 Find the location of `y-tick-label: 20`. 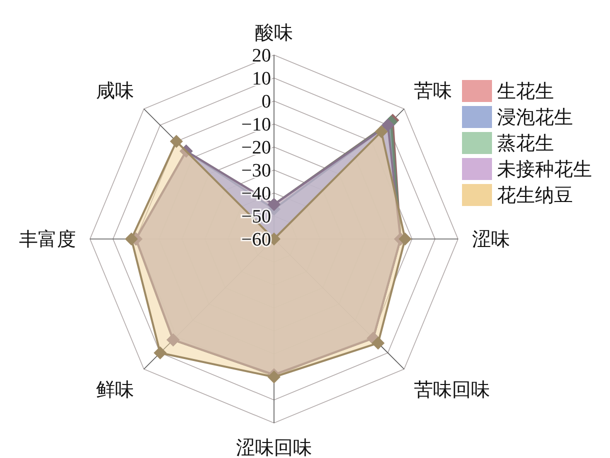

y-tick-label: 20 is located at coordinates (261, 56).